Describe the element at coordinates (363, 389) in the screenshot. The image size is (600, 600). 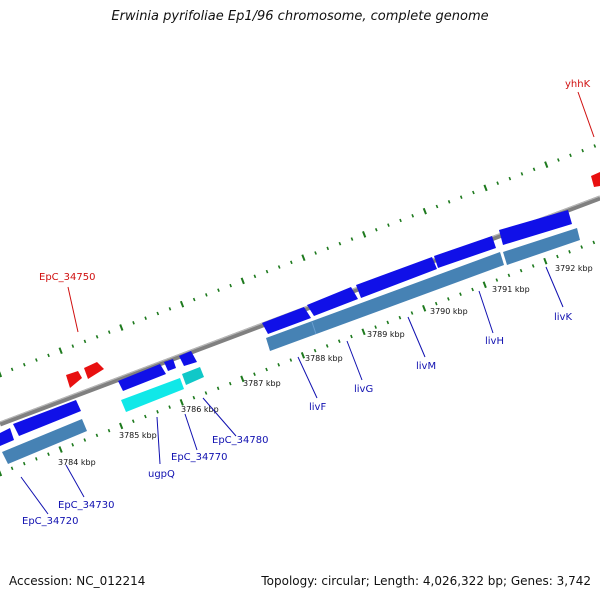
I see `gene-label-livg: livG` at that location.